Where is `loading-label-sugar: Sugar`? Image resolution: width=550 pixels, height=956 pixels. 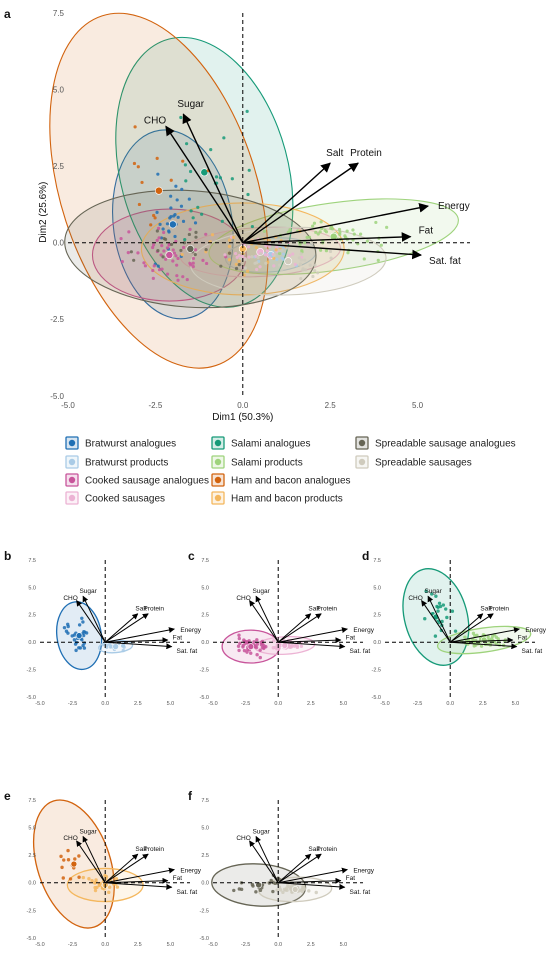 loading-label-sugar: Sugar is located at coordinates (261, 831).